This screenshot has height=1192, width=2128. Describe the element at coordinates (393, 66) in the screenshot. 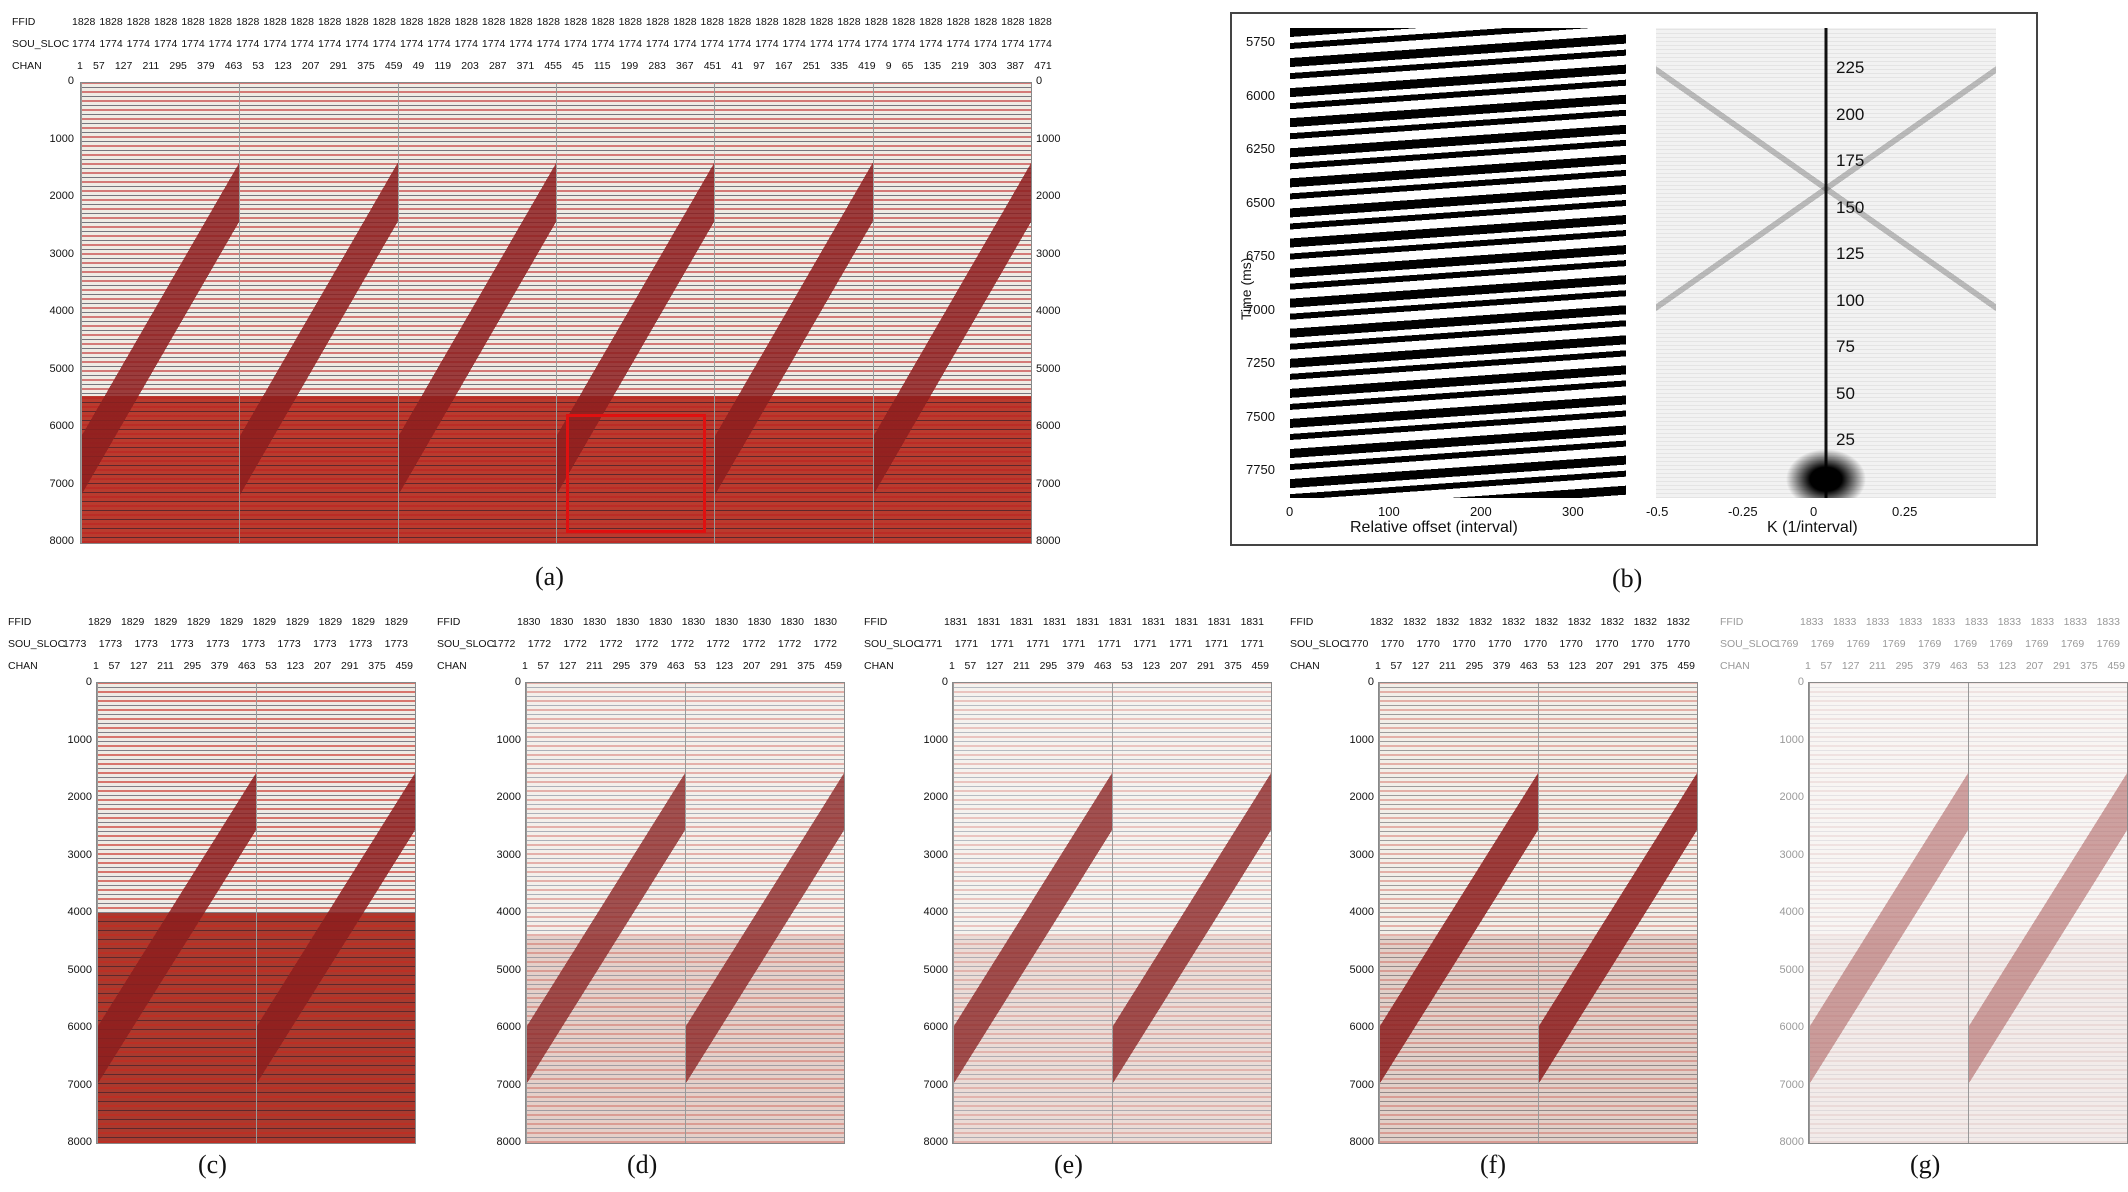

I see `chan-value: 459` at that location.